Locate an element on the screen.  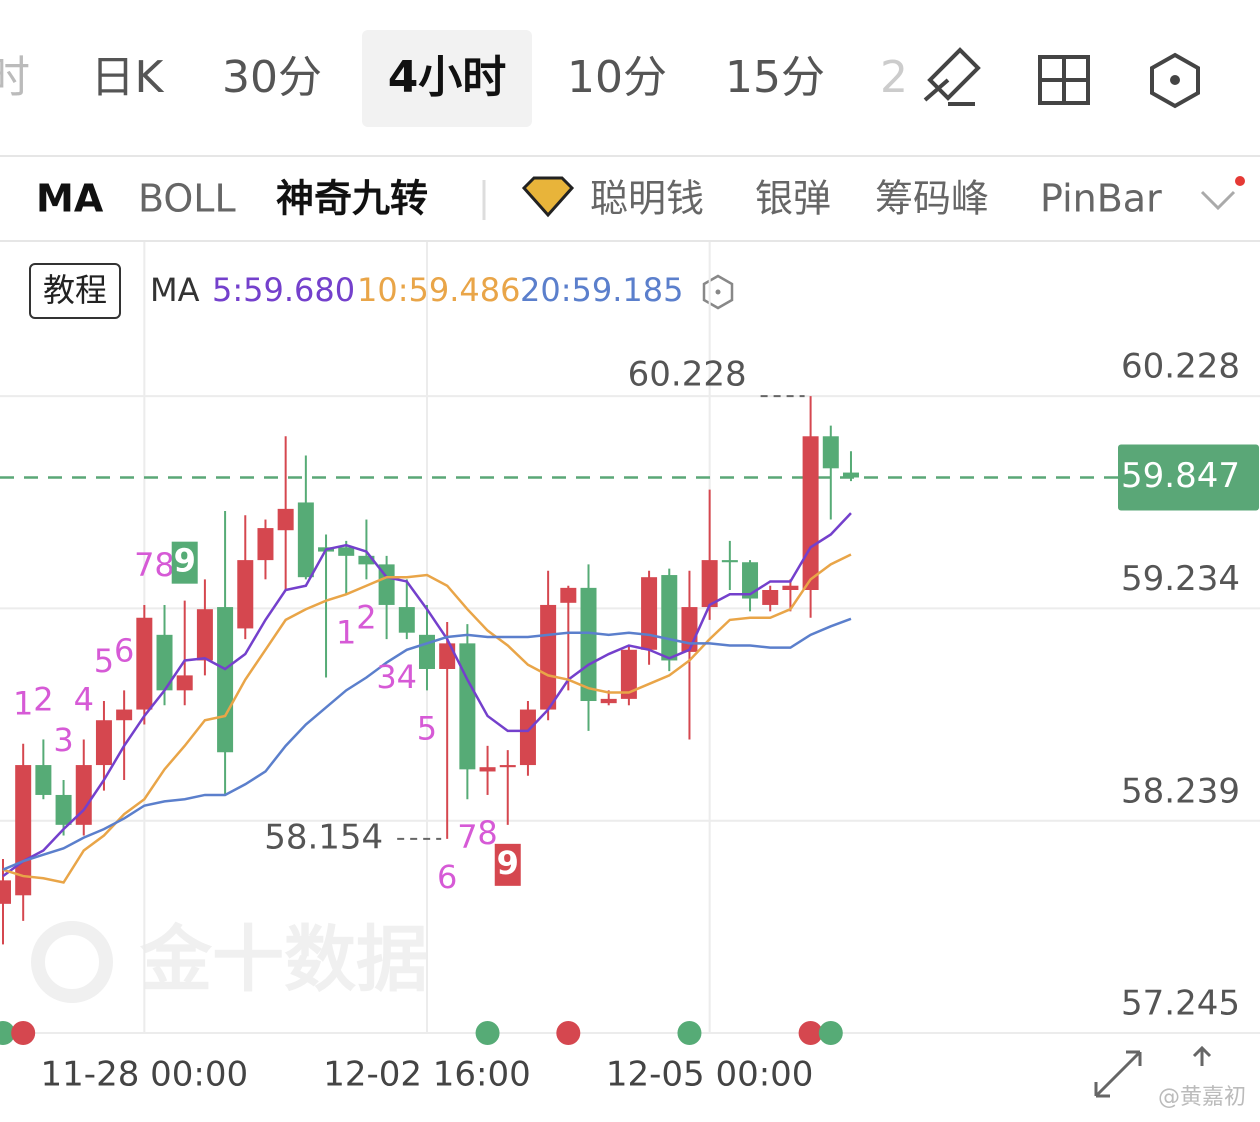
tutorial-label: 教程 is located at coordinates (75, 290).